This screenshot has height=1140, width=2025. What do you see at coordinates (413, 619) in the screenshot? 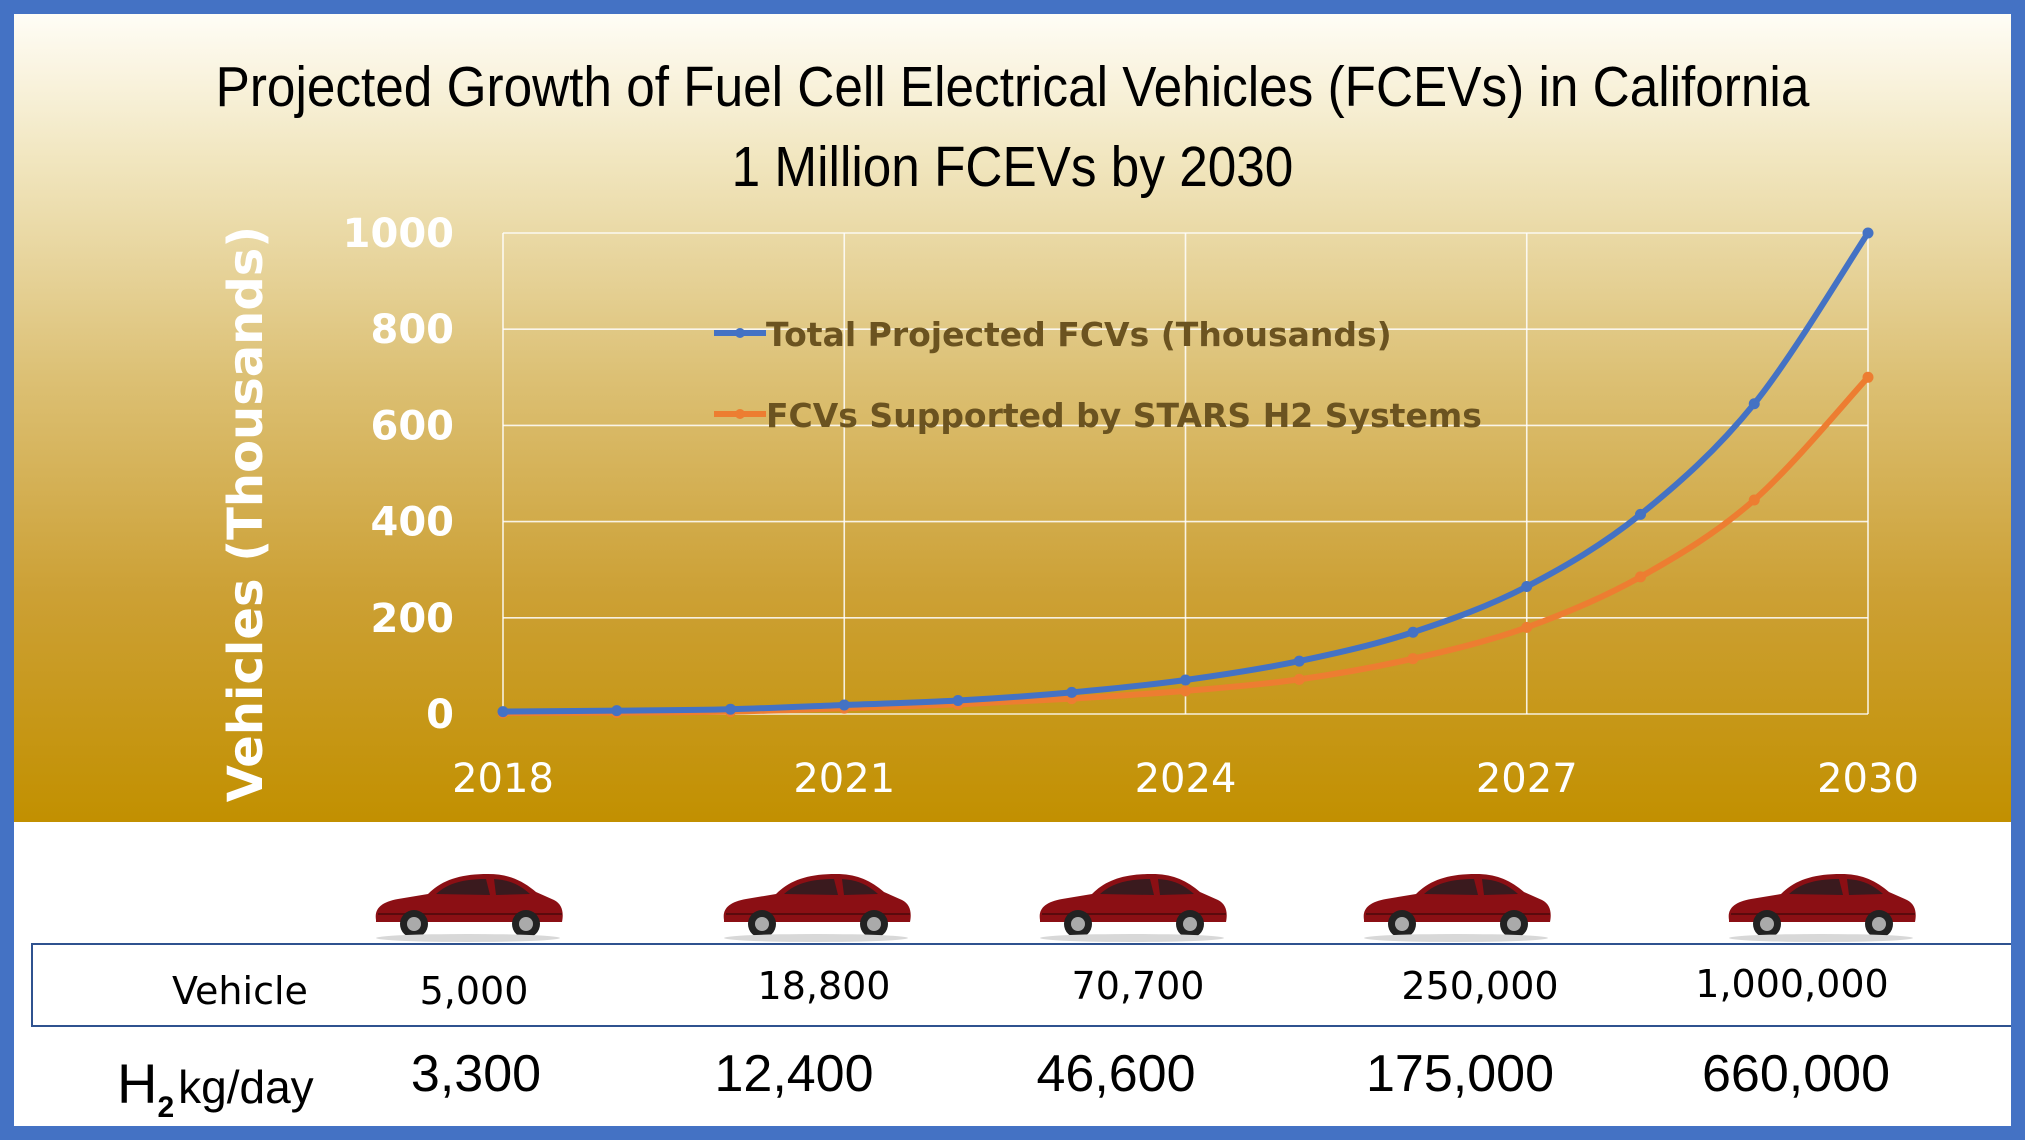
I see `y-tick-label: 200` at bounding box center [413, 619].